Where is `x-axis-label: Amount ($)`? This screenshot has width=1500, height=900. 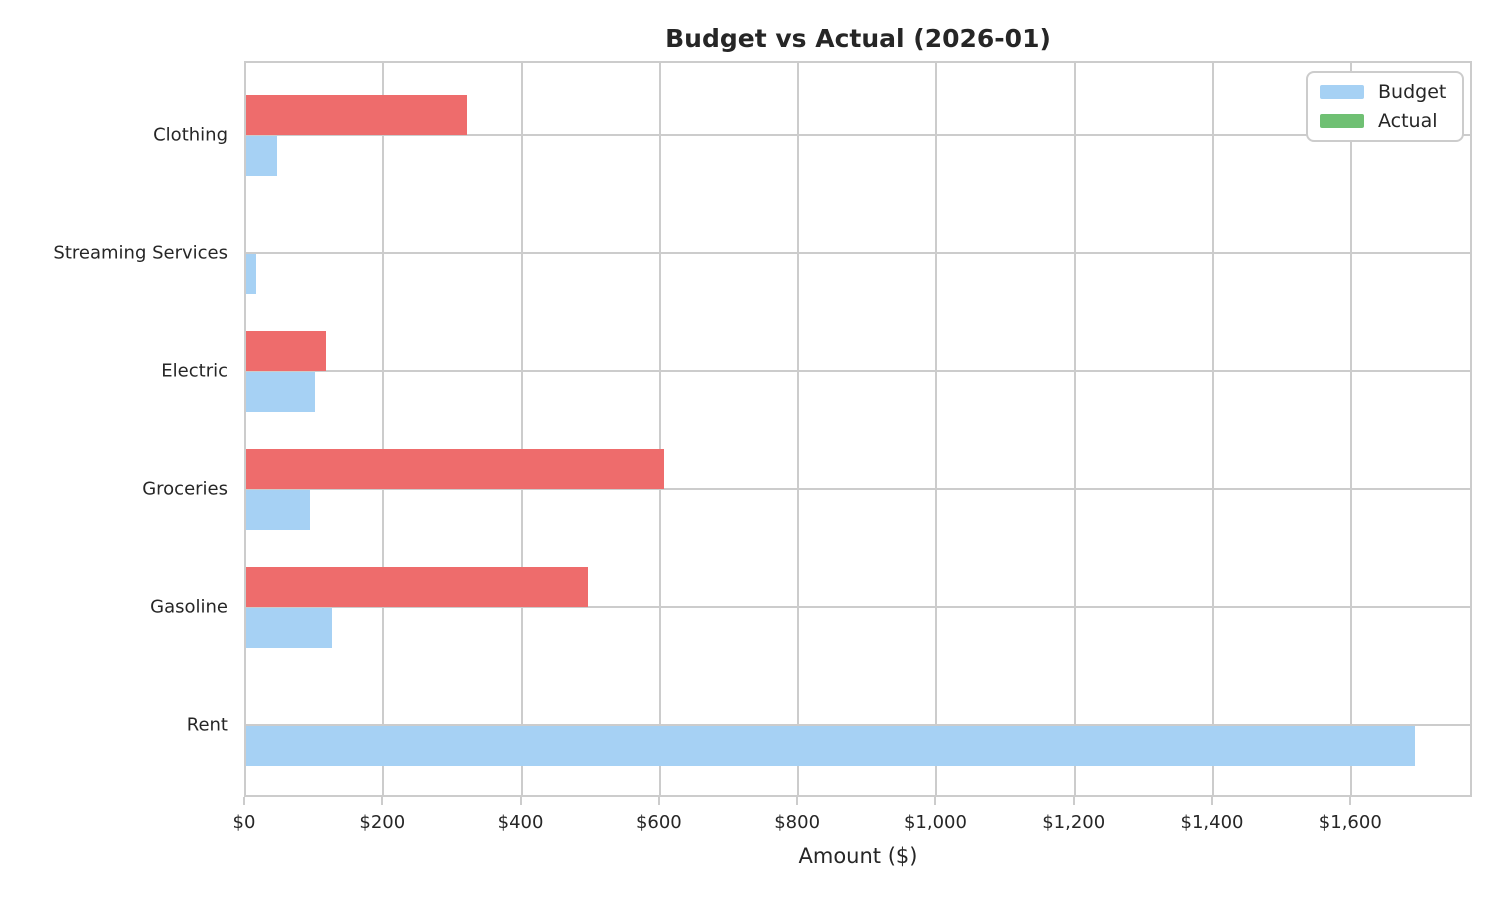 x-axis-label: Amount ($) is located at coordinates (858, 856).